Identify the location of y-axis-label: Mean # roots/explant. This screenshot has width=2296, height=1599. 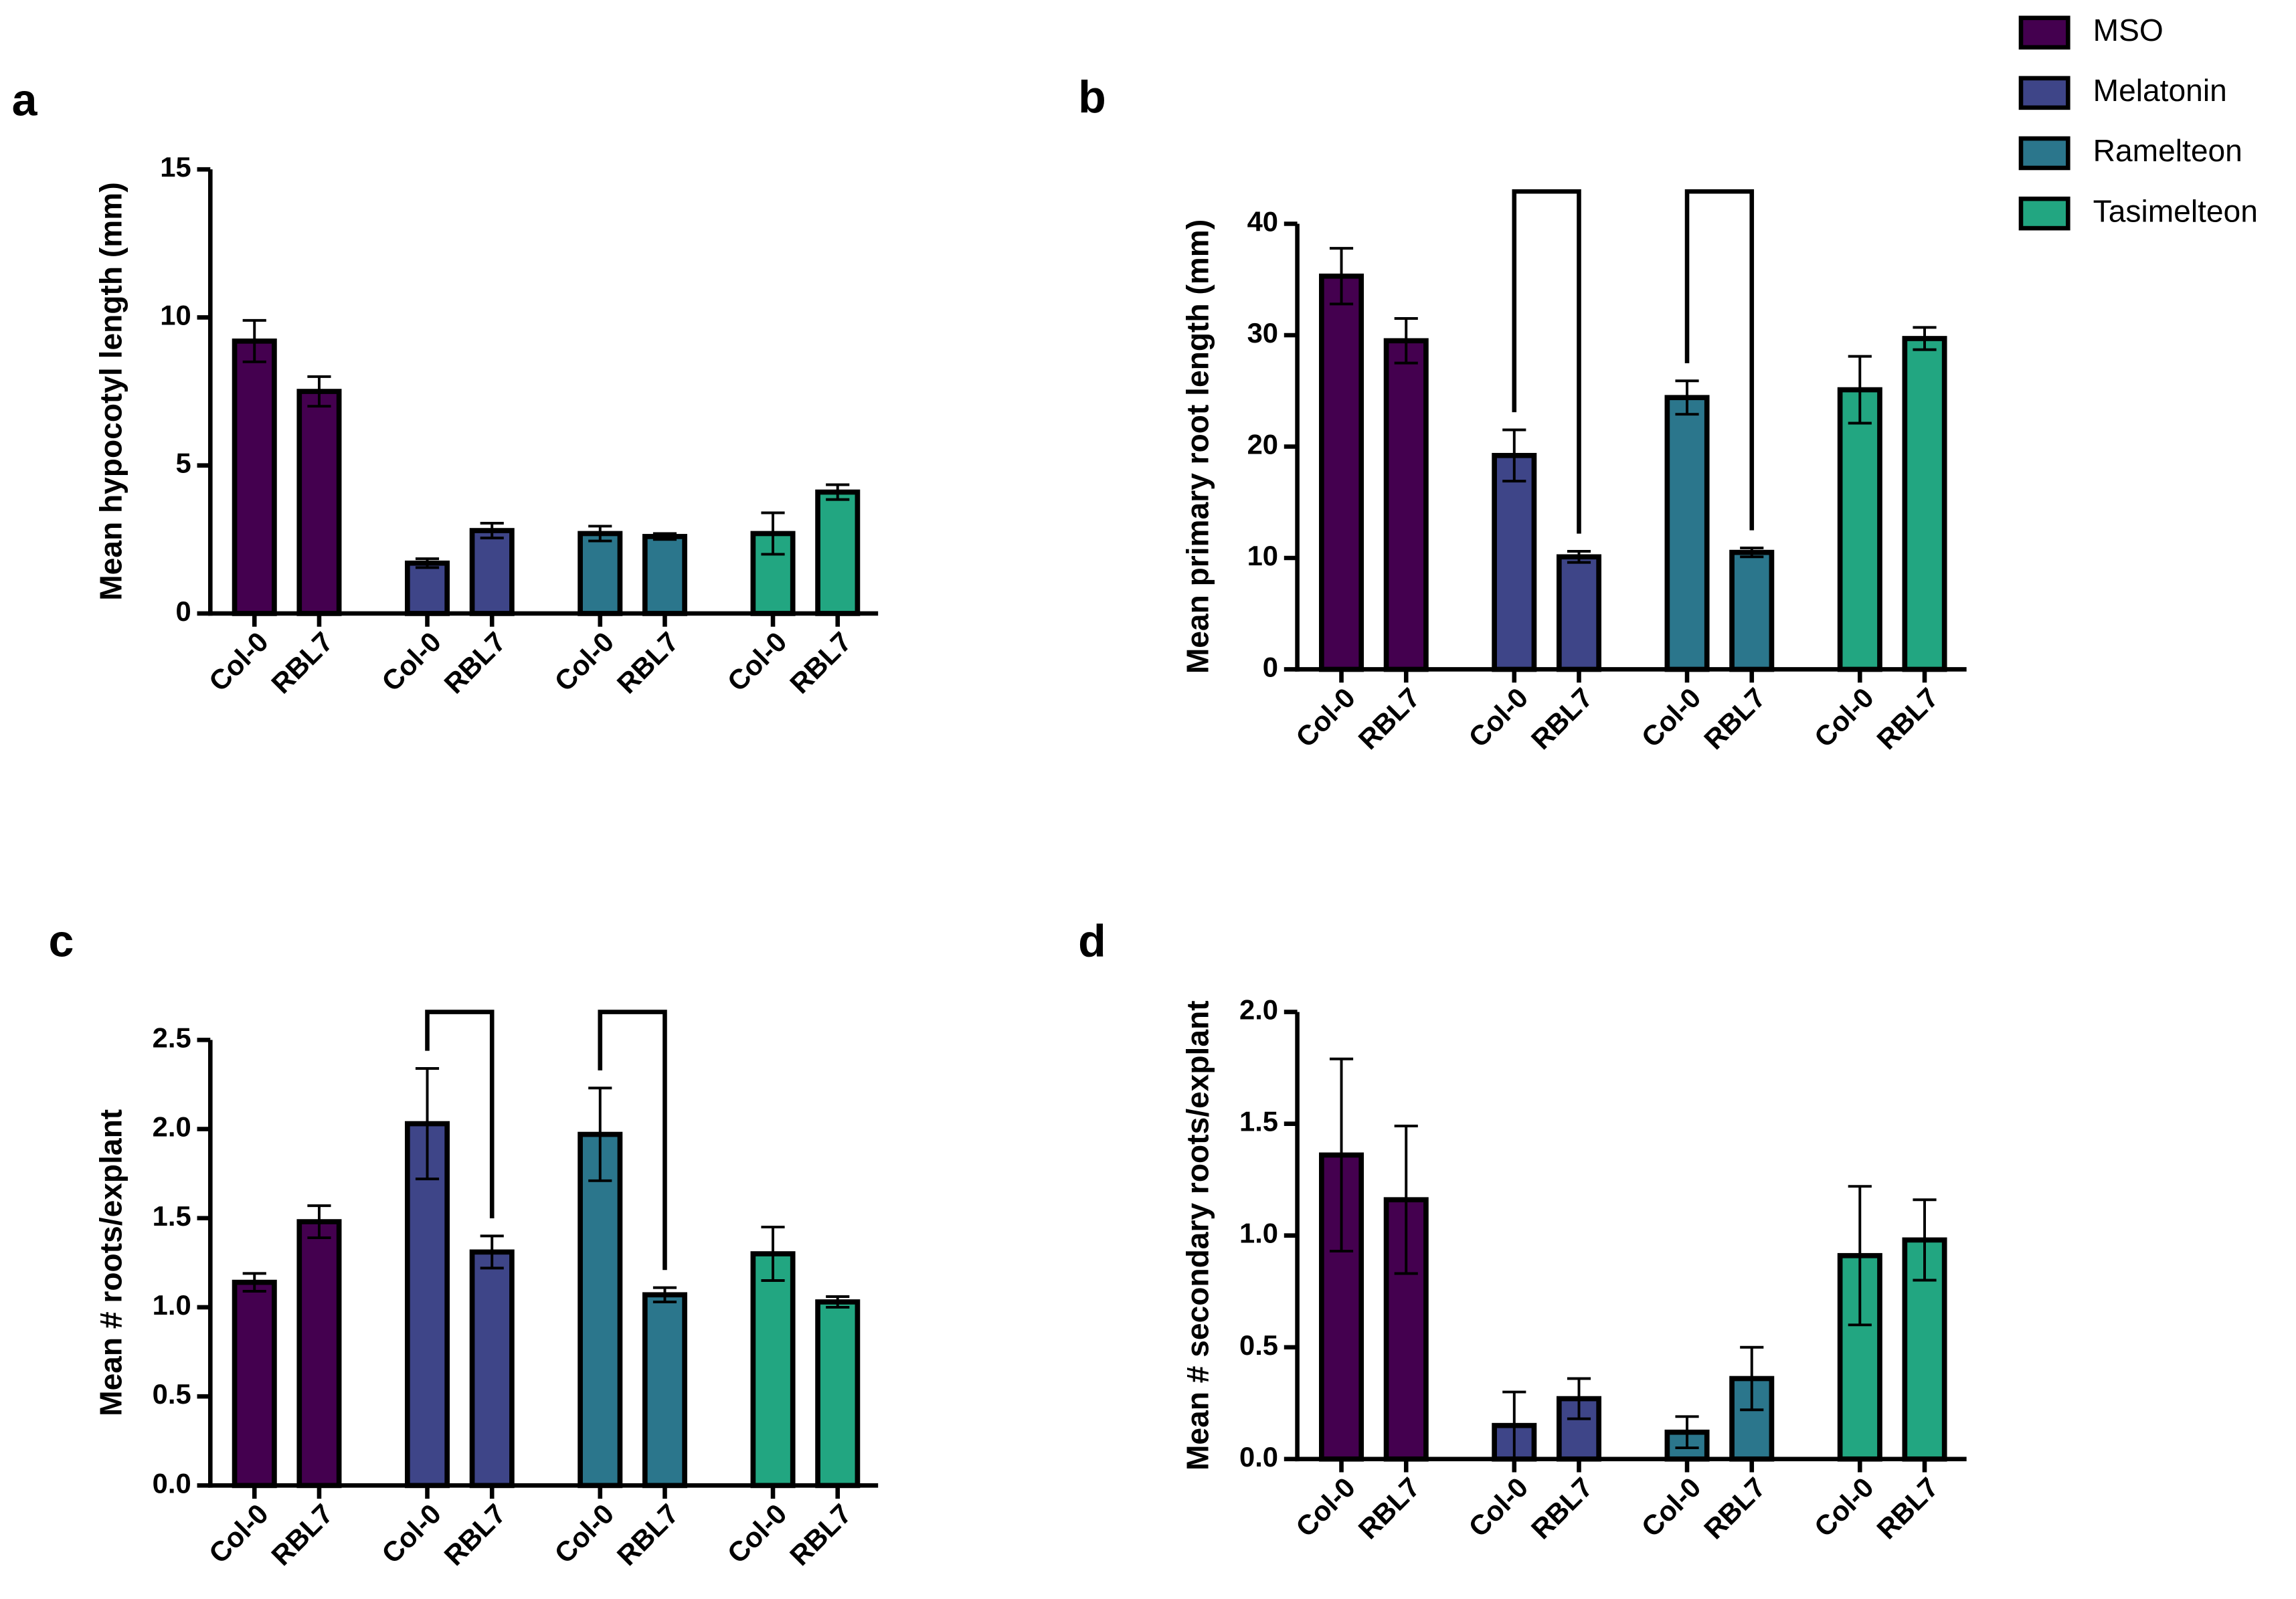
(111, 1262).